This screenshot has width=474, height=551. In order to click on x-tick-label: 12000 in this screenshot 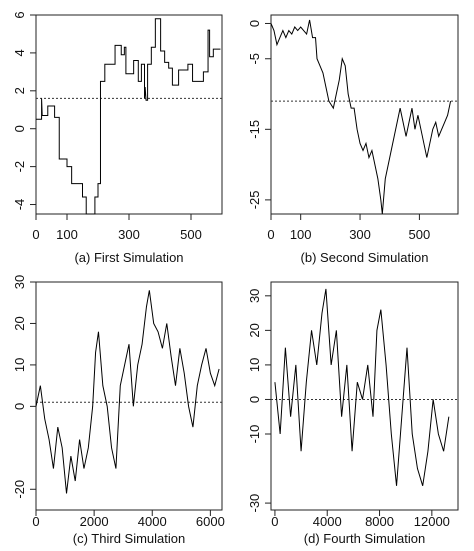, I will do `click(432, 521)`.